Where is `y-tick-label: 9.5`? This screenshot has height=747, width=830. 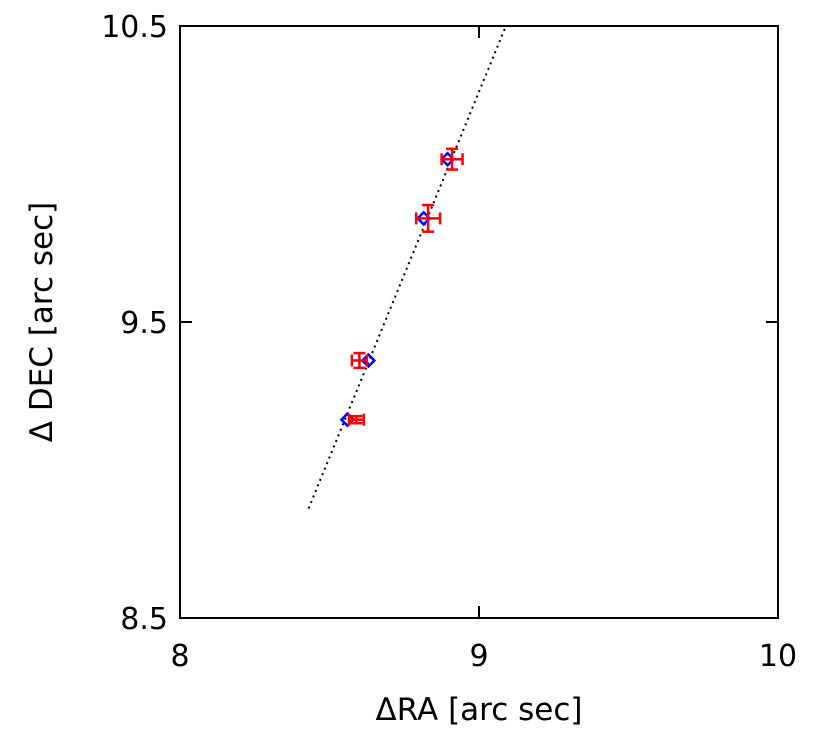 y-tick-label: 9.5 is located at coordinates (144, 323).